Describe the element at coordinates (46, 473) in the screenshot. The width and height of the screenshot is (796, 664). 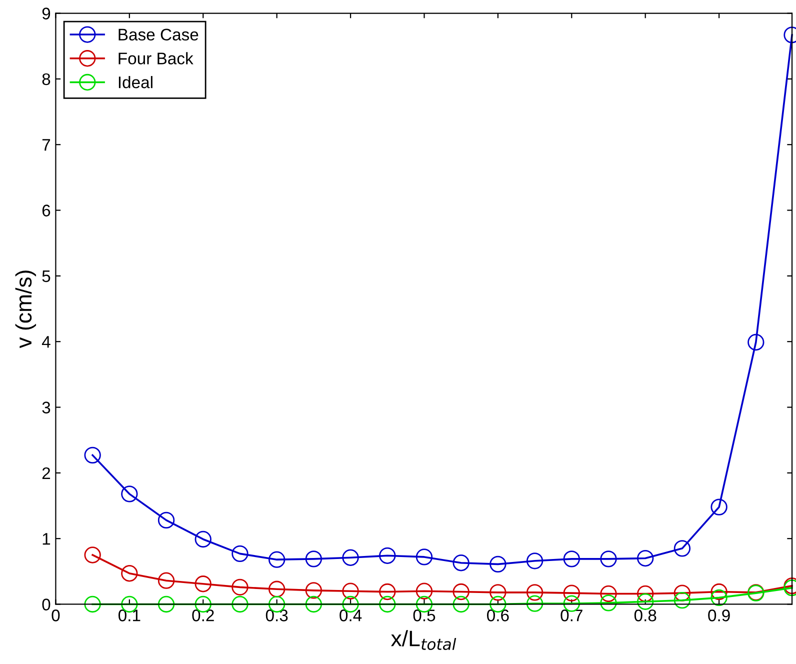
I see `y-tick-label: 2` at that location.